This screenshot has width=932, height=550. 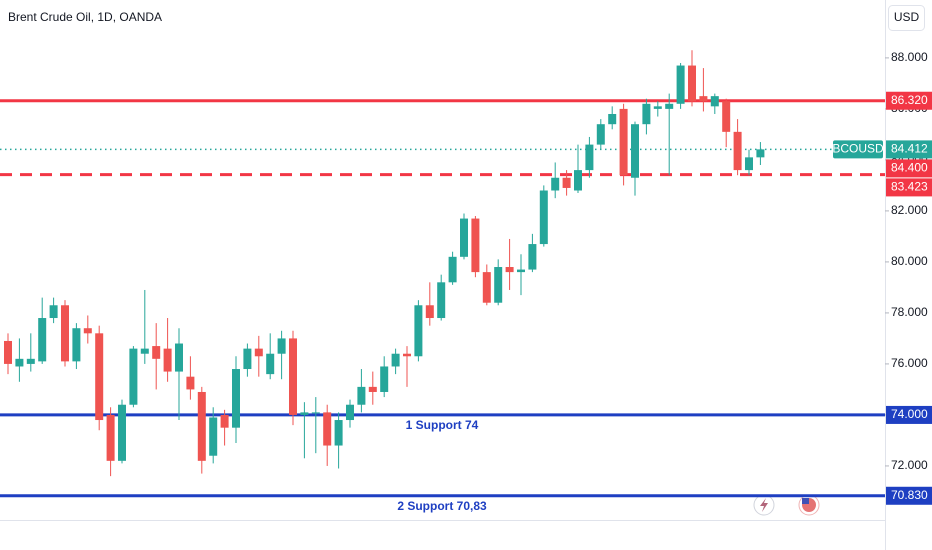 What do you see at coordinates (909, 210) in the screenshot?
I see `y-tick-label: 82.000` at bounding box center [909, 210].